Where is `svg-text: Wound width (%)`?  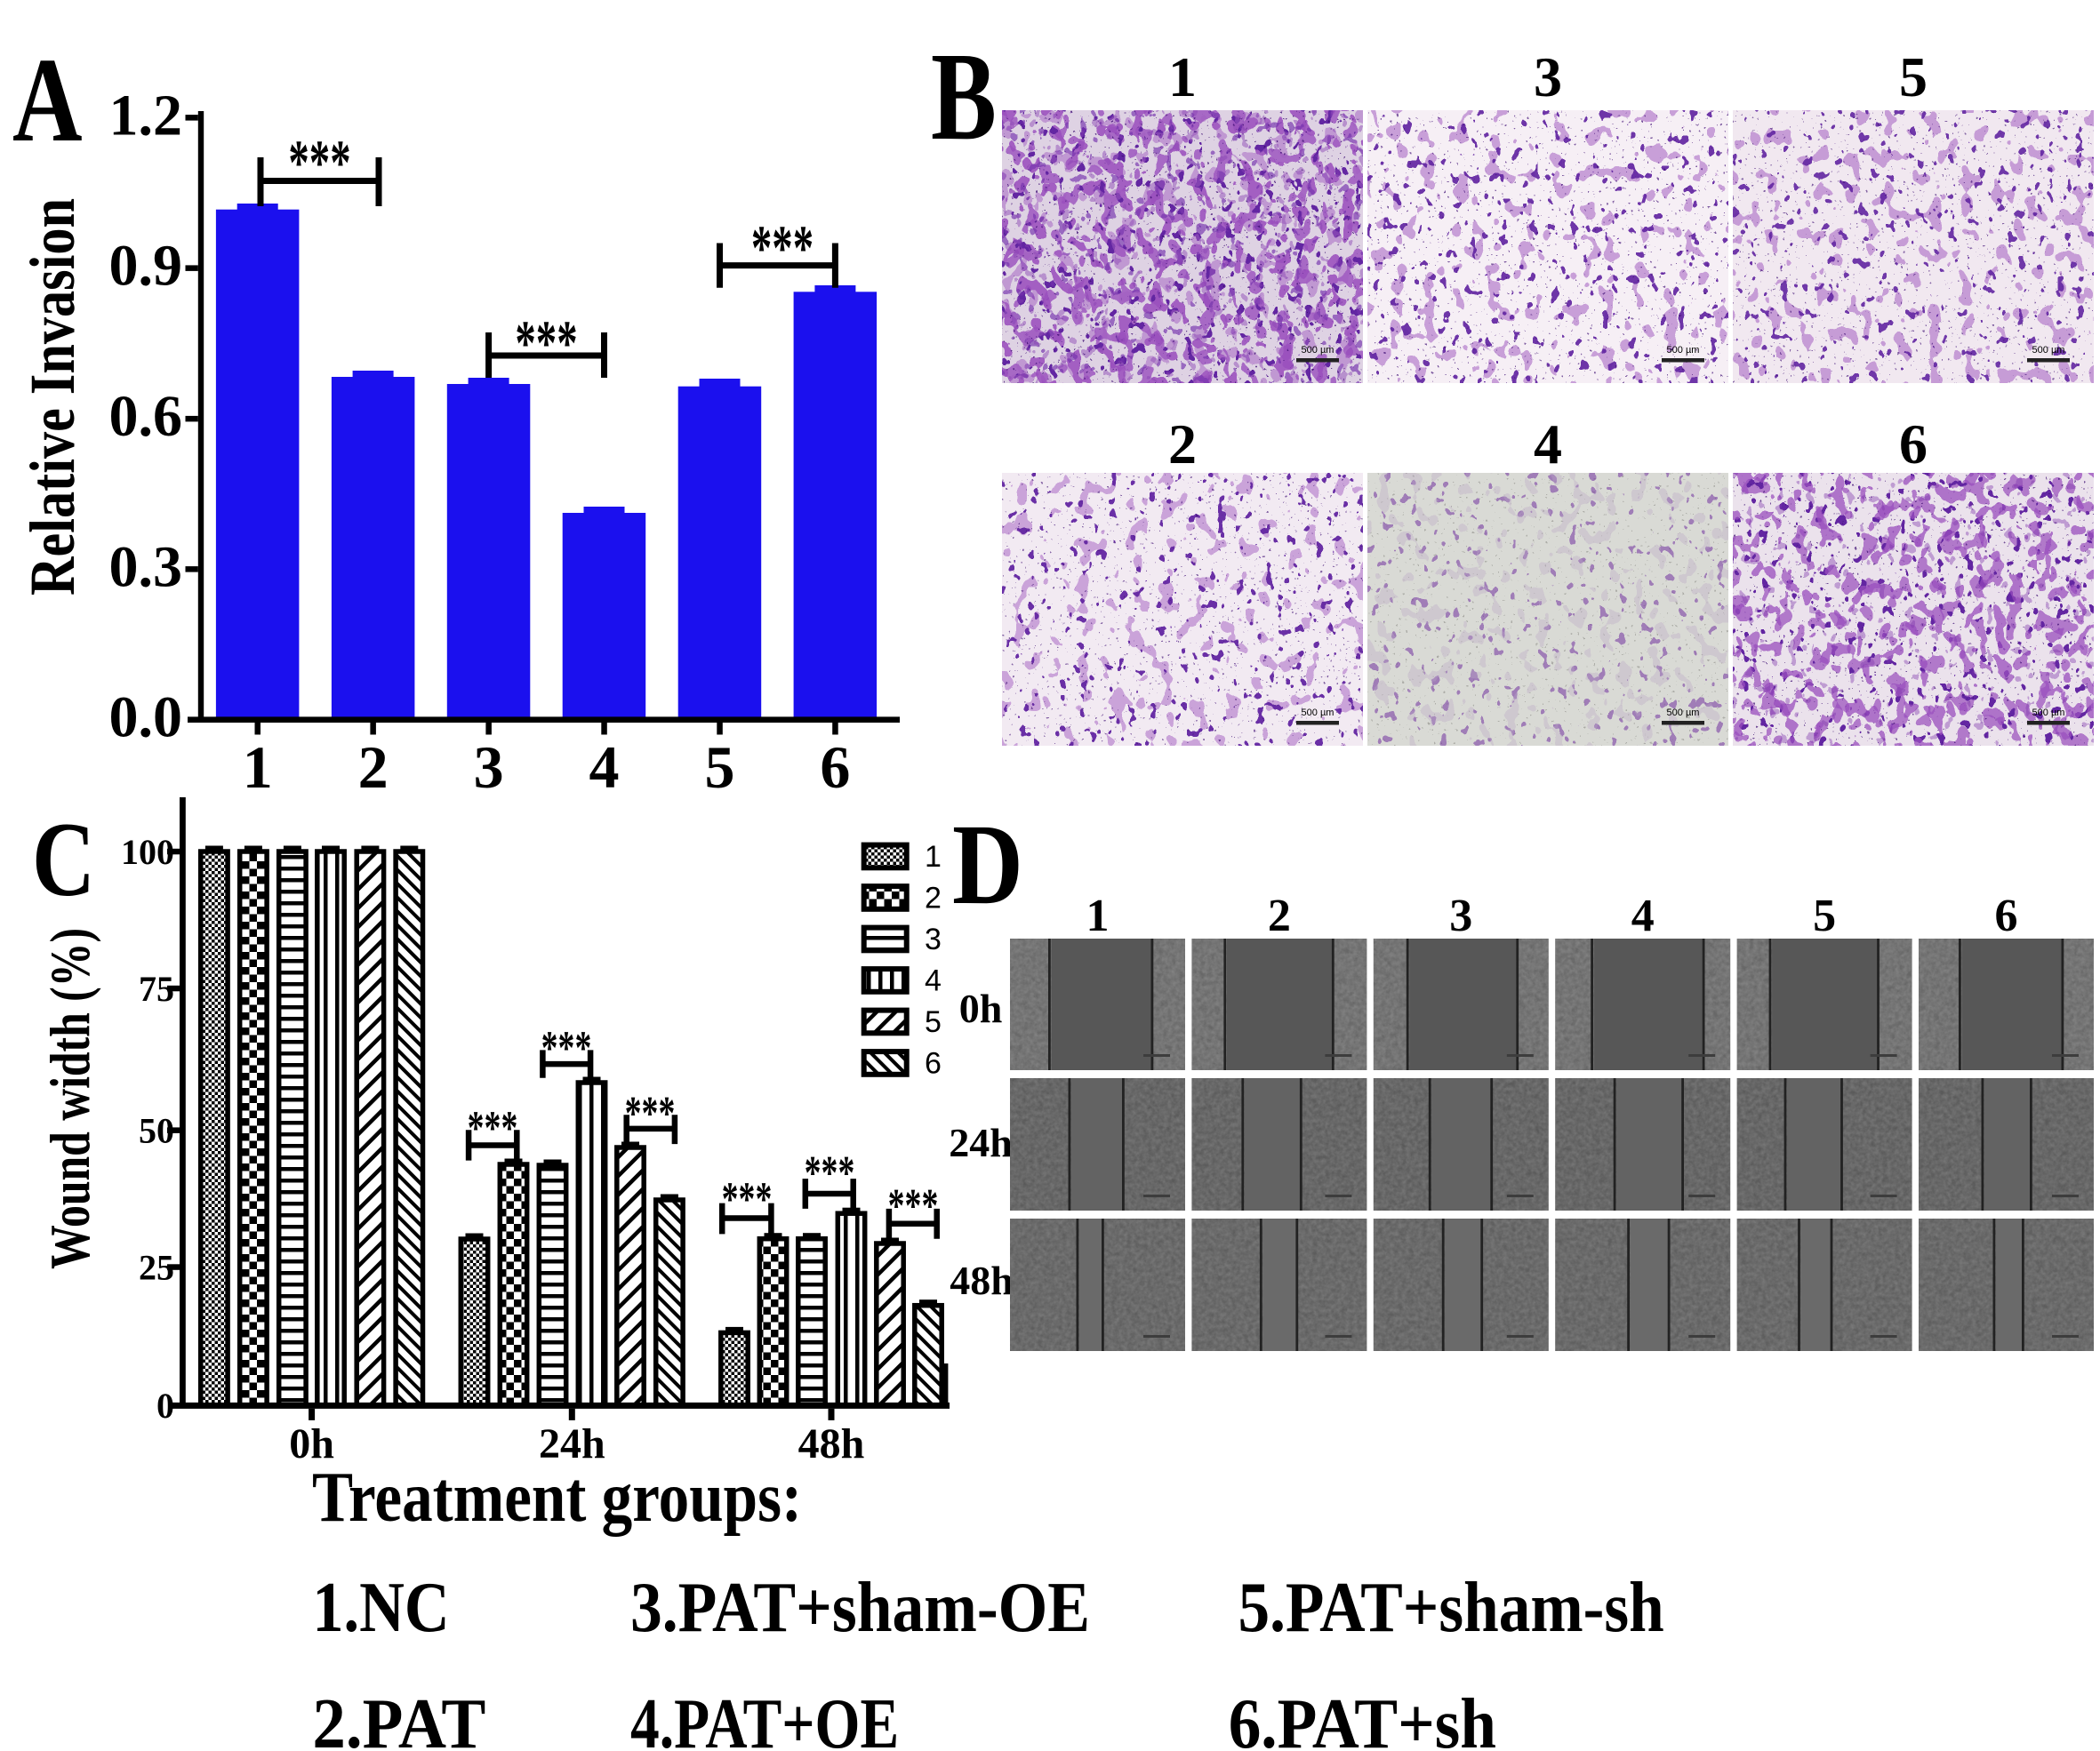 svg-text: Wound width (%) is located at coordinates (69, 1099).